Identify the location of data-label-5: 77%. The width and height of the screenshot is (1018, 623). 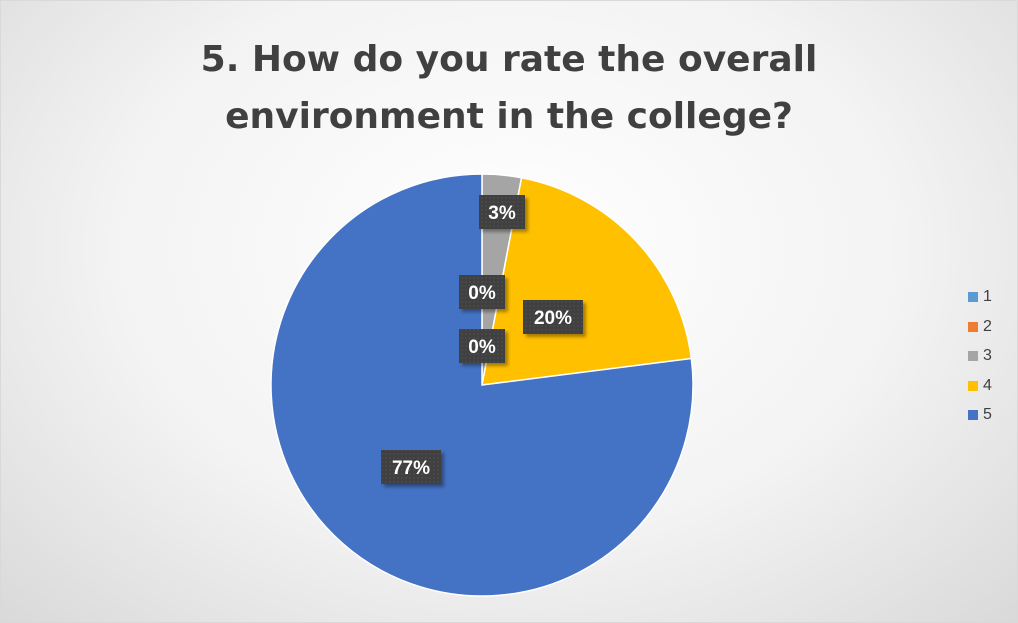
(411, 467).